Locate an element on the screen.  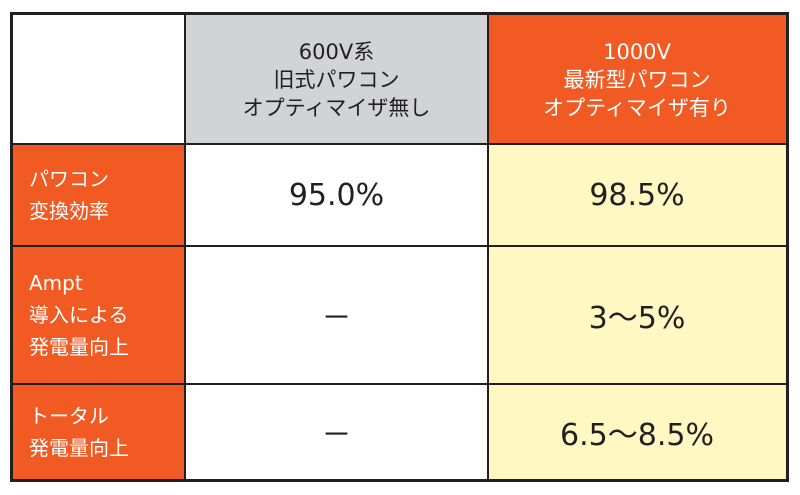
column-header-600v: 600V系 旧式パワコン オプティマイザ無し is located at coordinates (336, 79).